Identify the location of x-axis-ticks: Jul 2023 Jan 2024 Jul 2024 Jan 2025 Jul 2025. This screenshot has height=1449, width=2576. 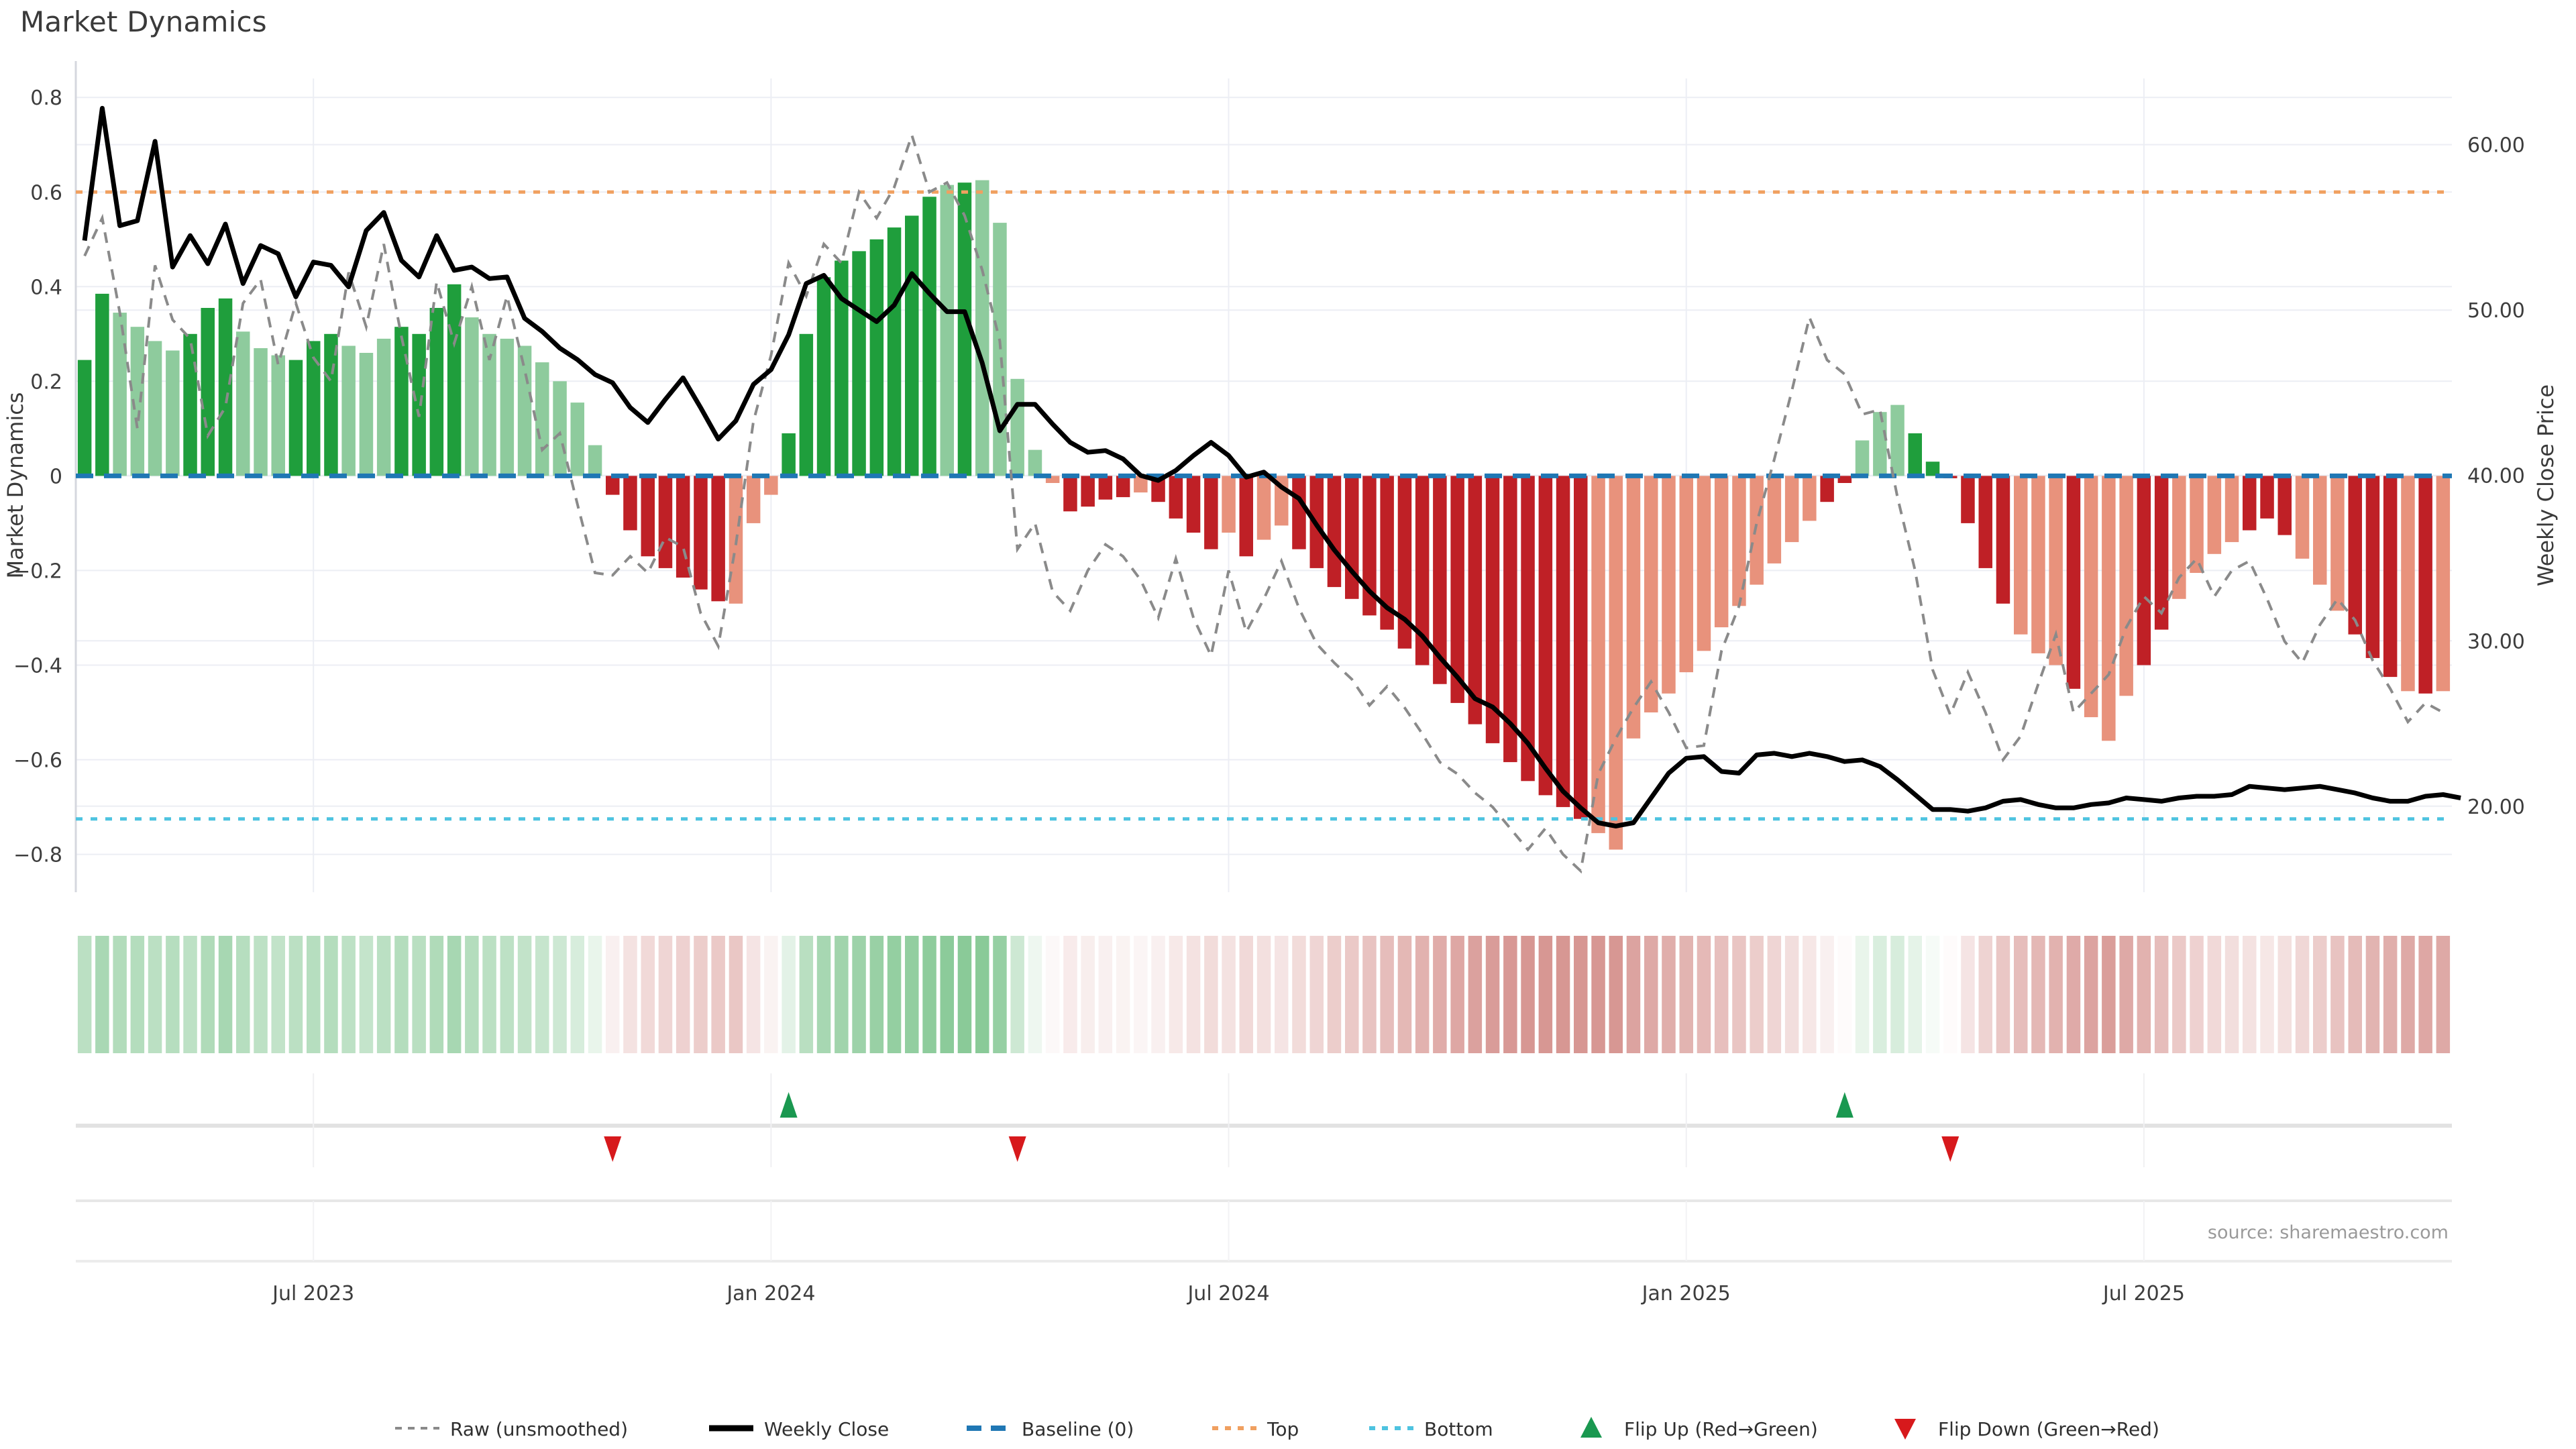
(1228, 1293).